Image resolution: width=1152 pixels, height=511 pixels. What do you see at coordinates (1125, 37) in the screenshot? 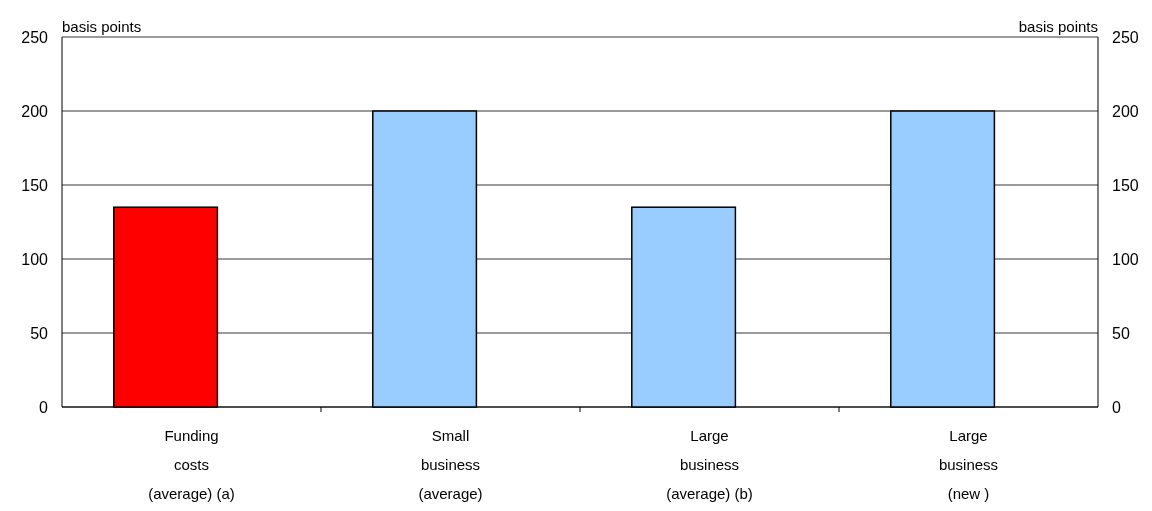
I see `y2-tick-label: 250` at bounding box center [1125, 37].